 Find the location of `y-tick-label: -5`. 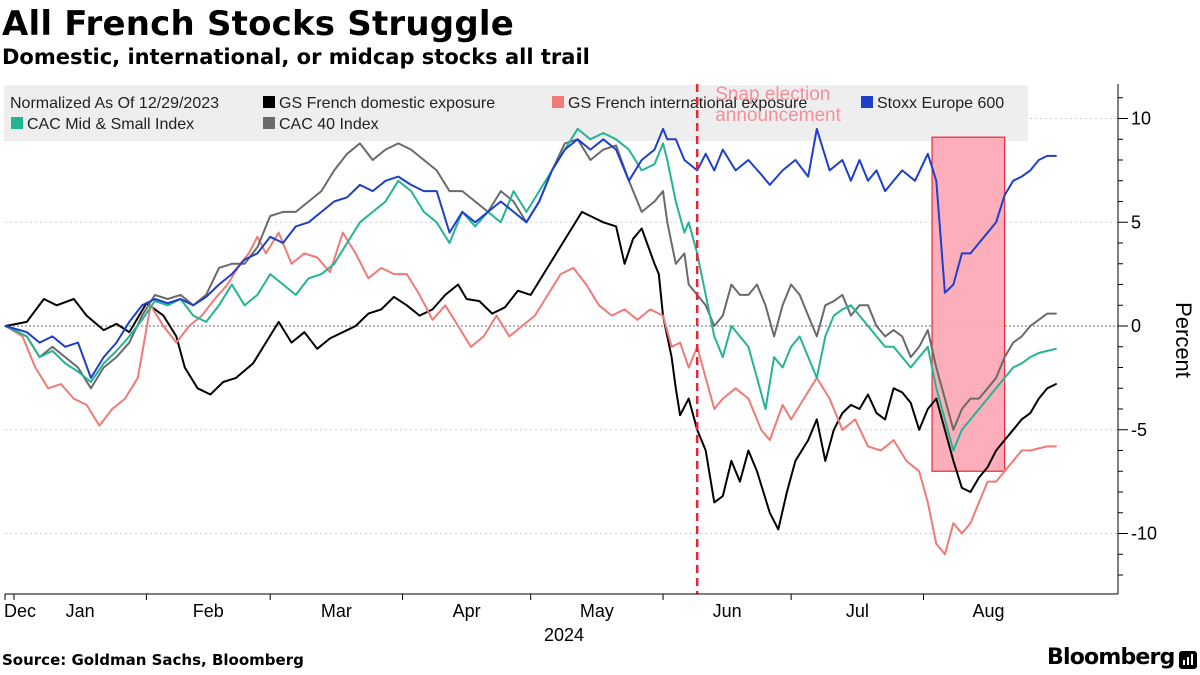

y-tick-label: -5 is located at coordinates (1139, 430).